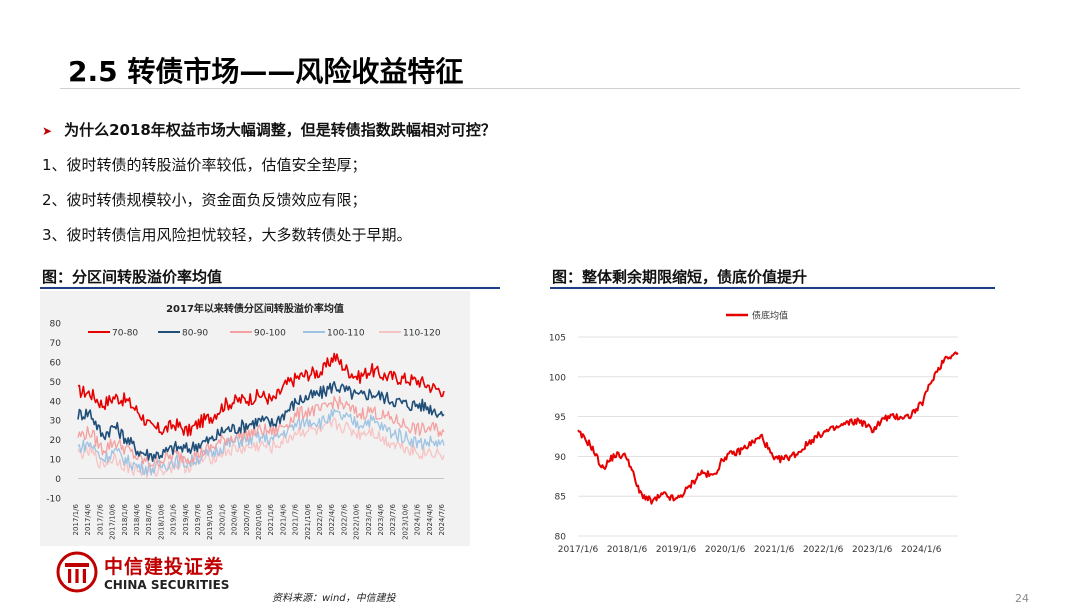 This screenshot has height=608, width=1080. I want to click on y-tick-label: 10, so click(56, 461).